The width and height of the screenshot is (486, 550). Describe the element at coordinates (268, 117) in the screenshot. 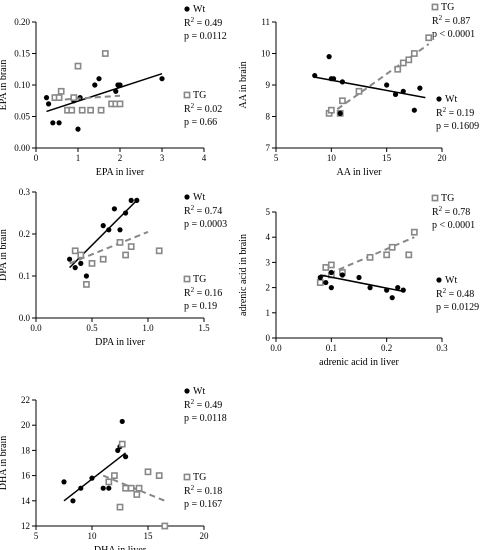

I see `y-tick-label: 8` at that location.